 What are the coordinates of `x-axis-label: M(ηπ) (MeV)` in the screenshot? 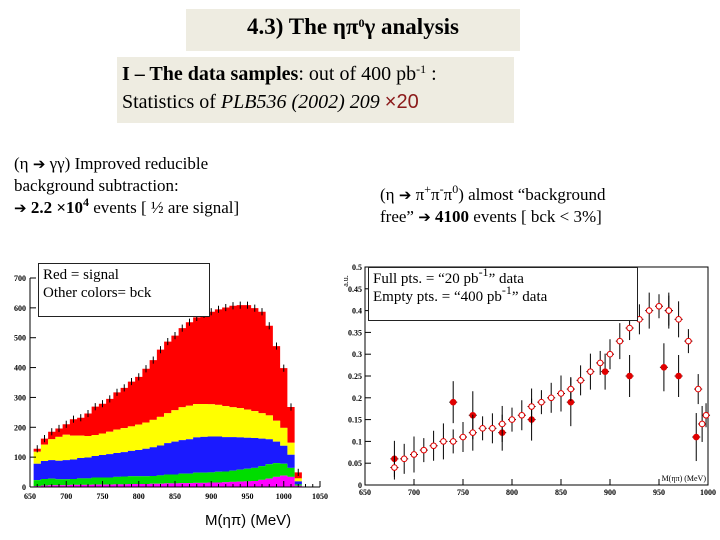 It's located at (684, 478).